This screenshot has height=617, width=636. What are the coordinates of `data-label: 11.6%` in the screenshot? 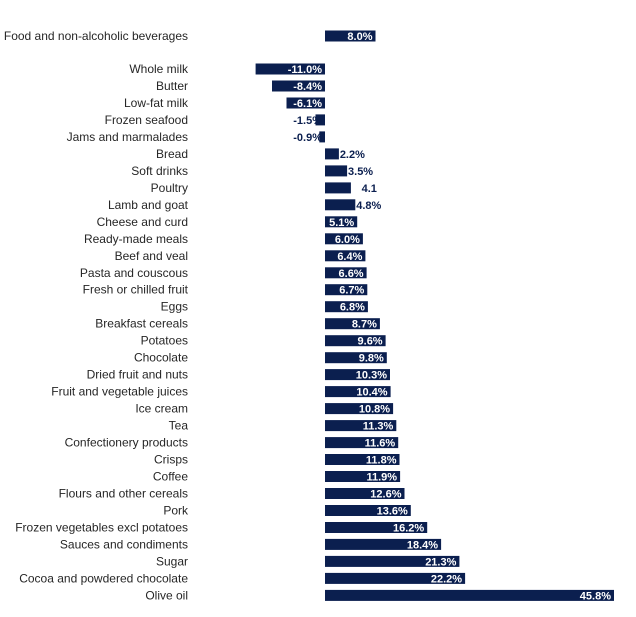 It's located at (380, 444).